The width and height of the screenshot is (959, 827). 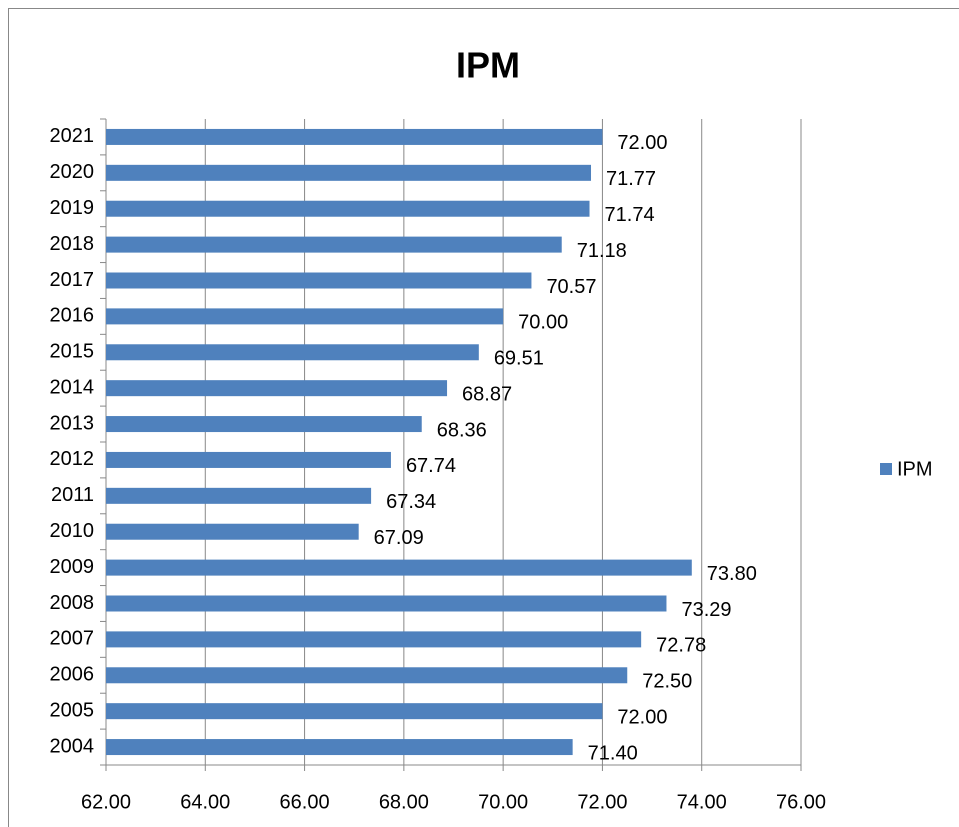 I want to click on data-label: 68.36, so click(x=462, y=430).